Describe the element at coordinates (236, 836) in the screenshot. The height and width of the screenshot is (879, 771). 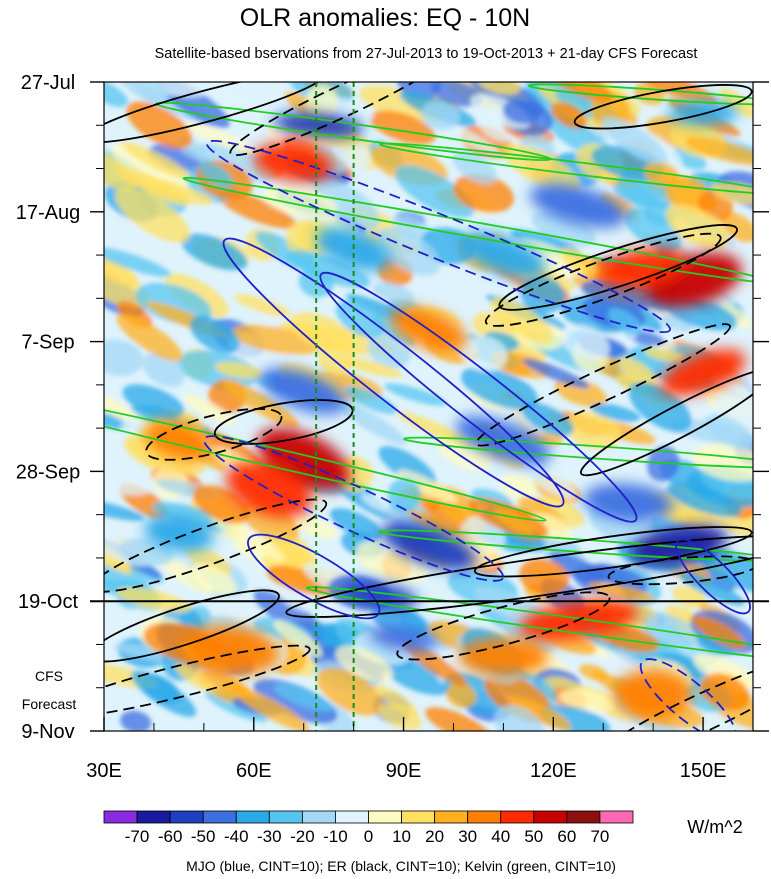
I see `colorbar-label: -40` at that location.